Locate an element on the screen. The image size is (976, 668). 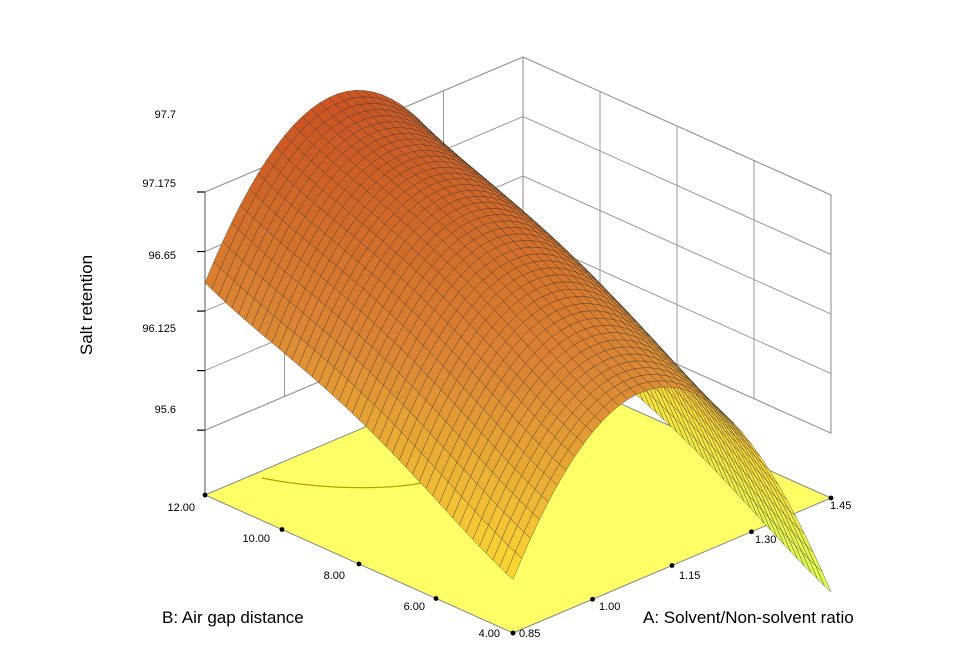
z-tick-label: 96.65 is located at coordinates (162, 256).